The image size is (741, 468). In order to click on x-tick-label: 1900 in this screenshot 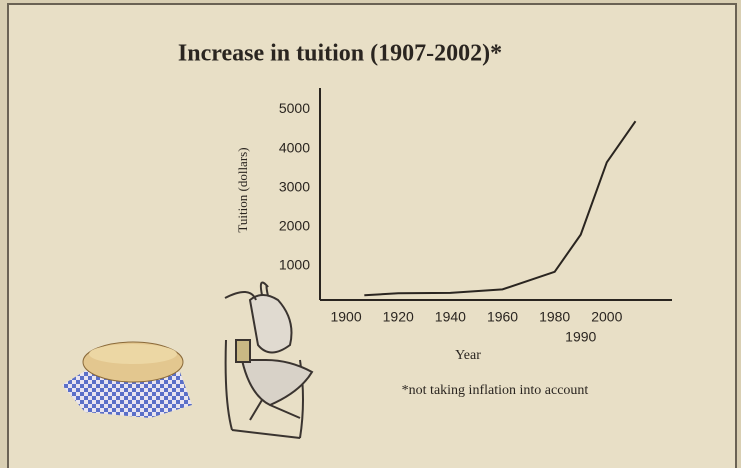, I will do `click(345, 317)`.